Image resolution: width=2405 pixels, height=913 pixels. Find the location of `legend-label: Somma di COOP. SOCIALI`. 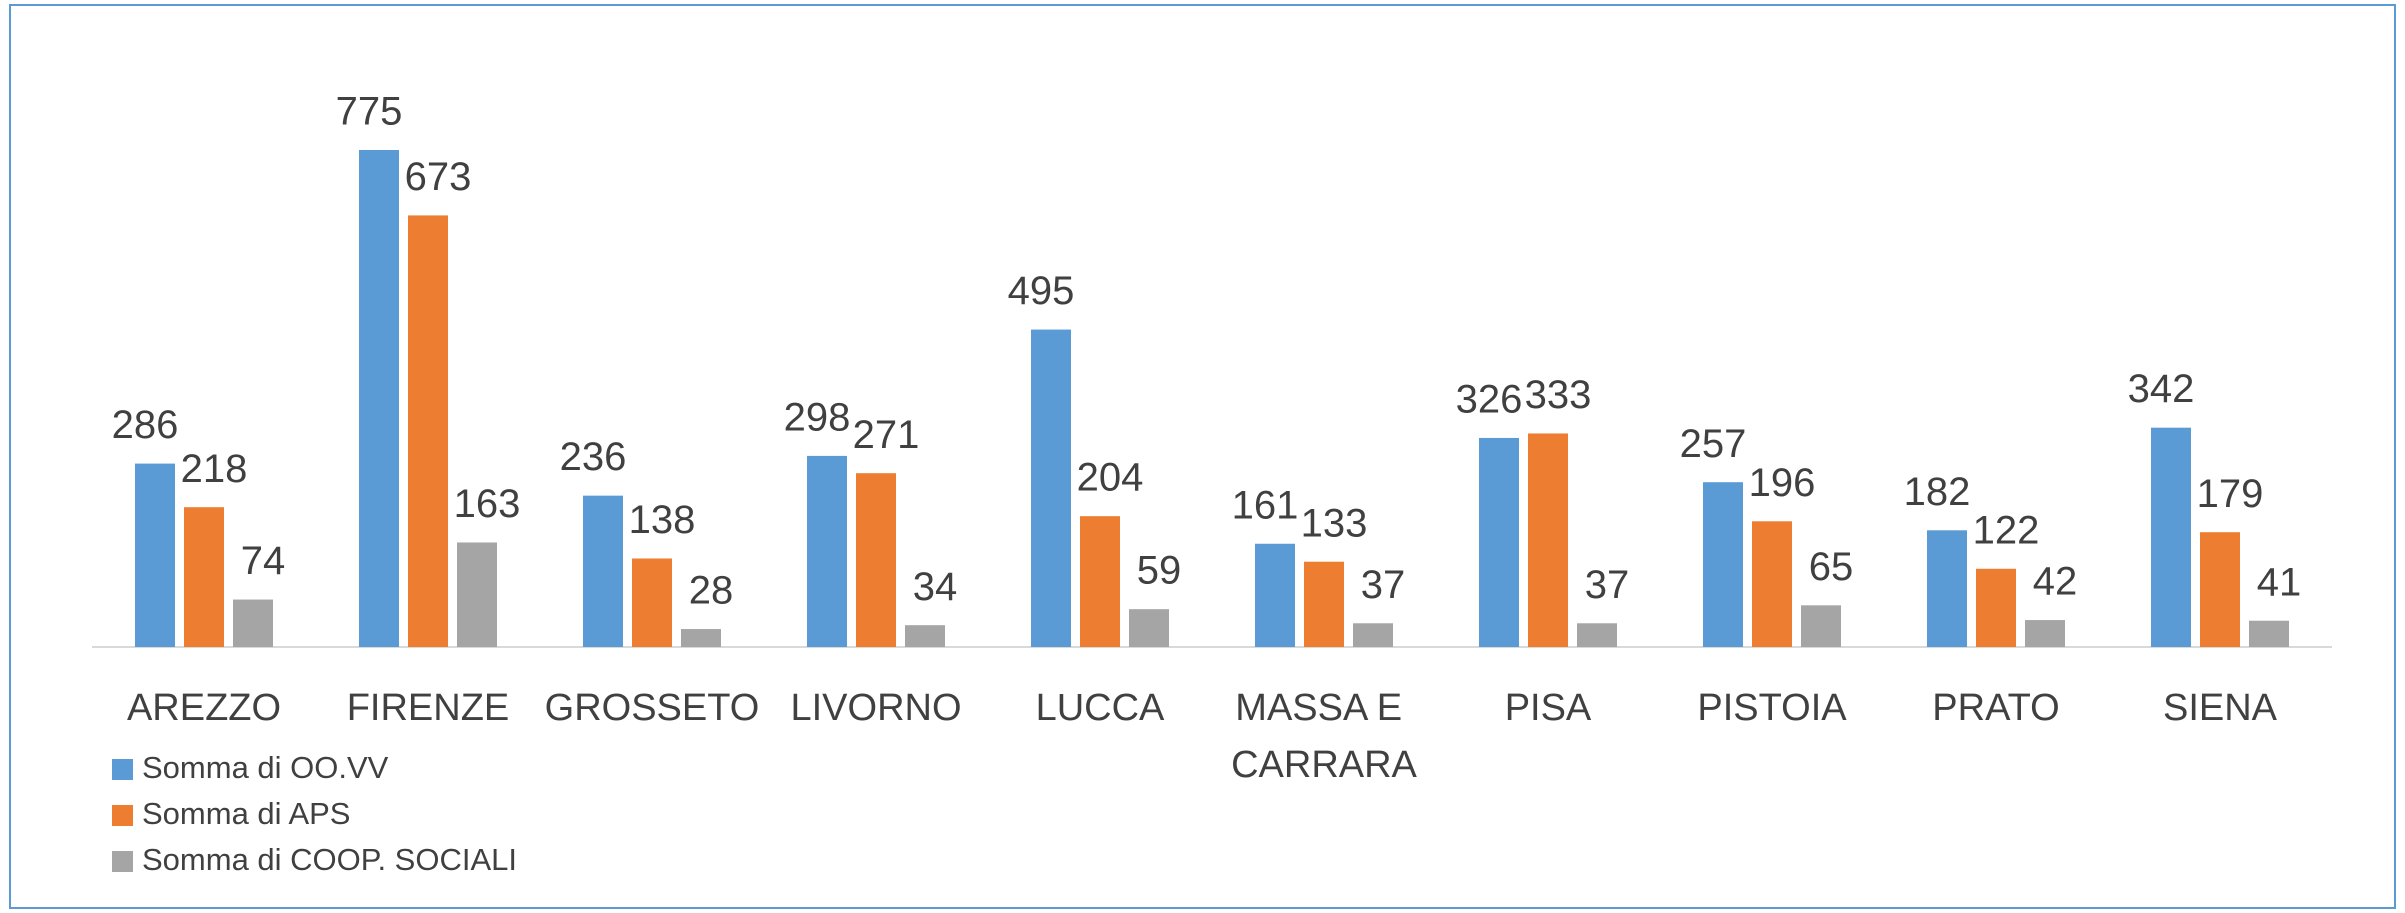

legend-label: Somma di COOP. SOCIALI is located at coordinates (329, 859).